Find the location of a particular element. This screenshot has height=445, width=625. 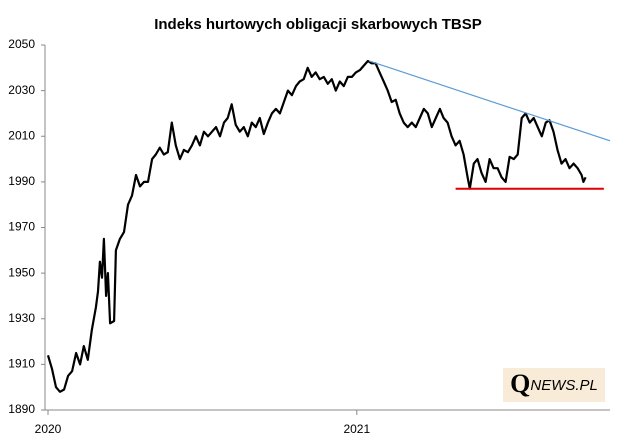

y-tick-label: 2050 is located at coordinates (21, 44).